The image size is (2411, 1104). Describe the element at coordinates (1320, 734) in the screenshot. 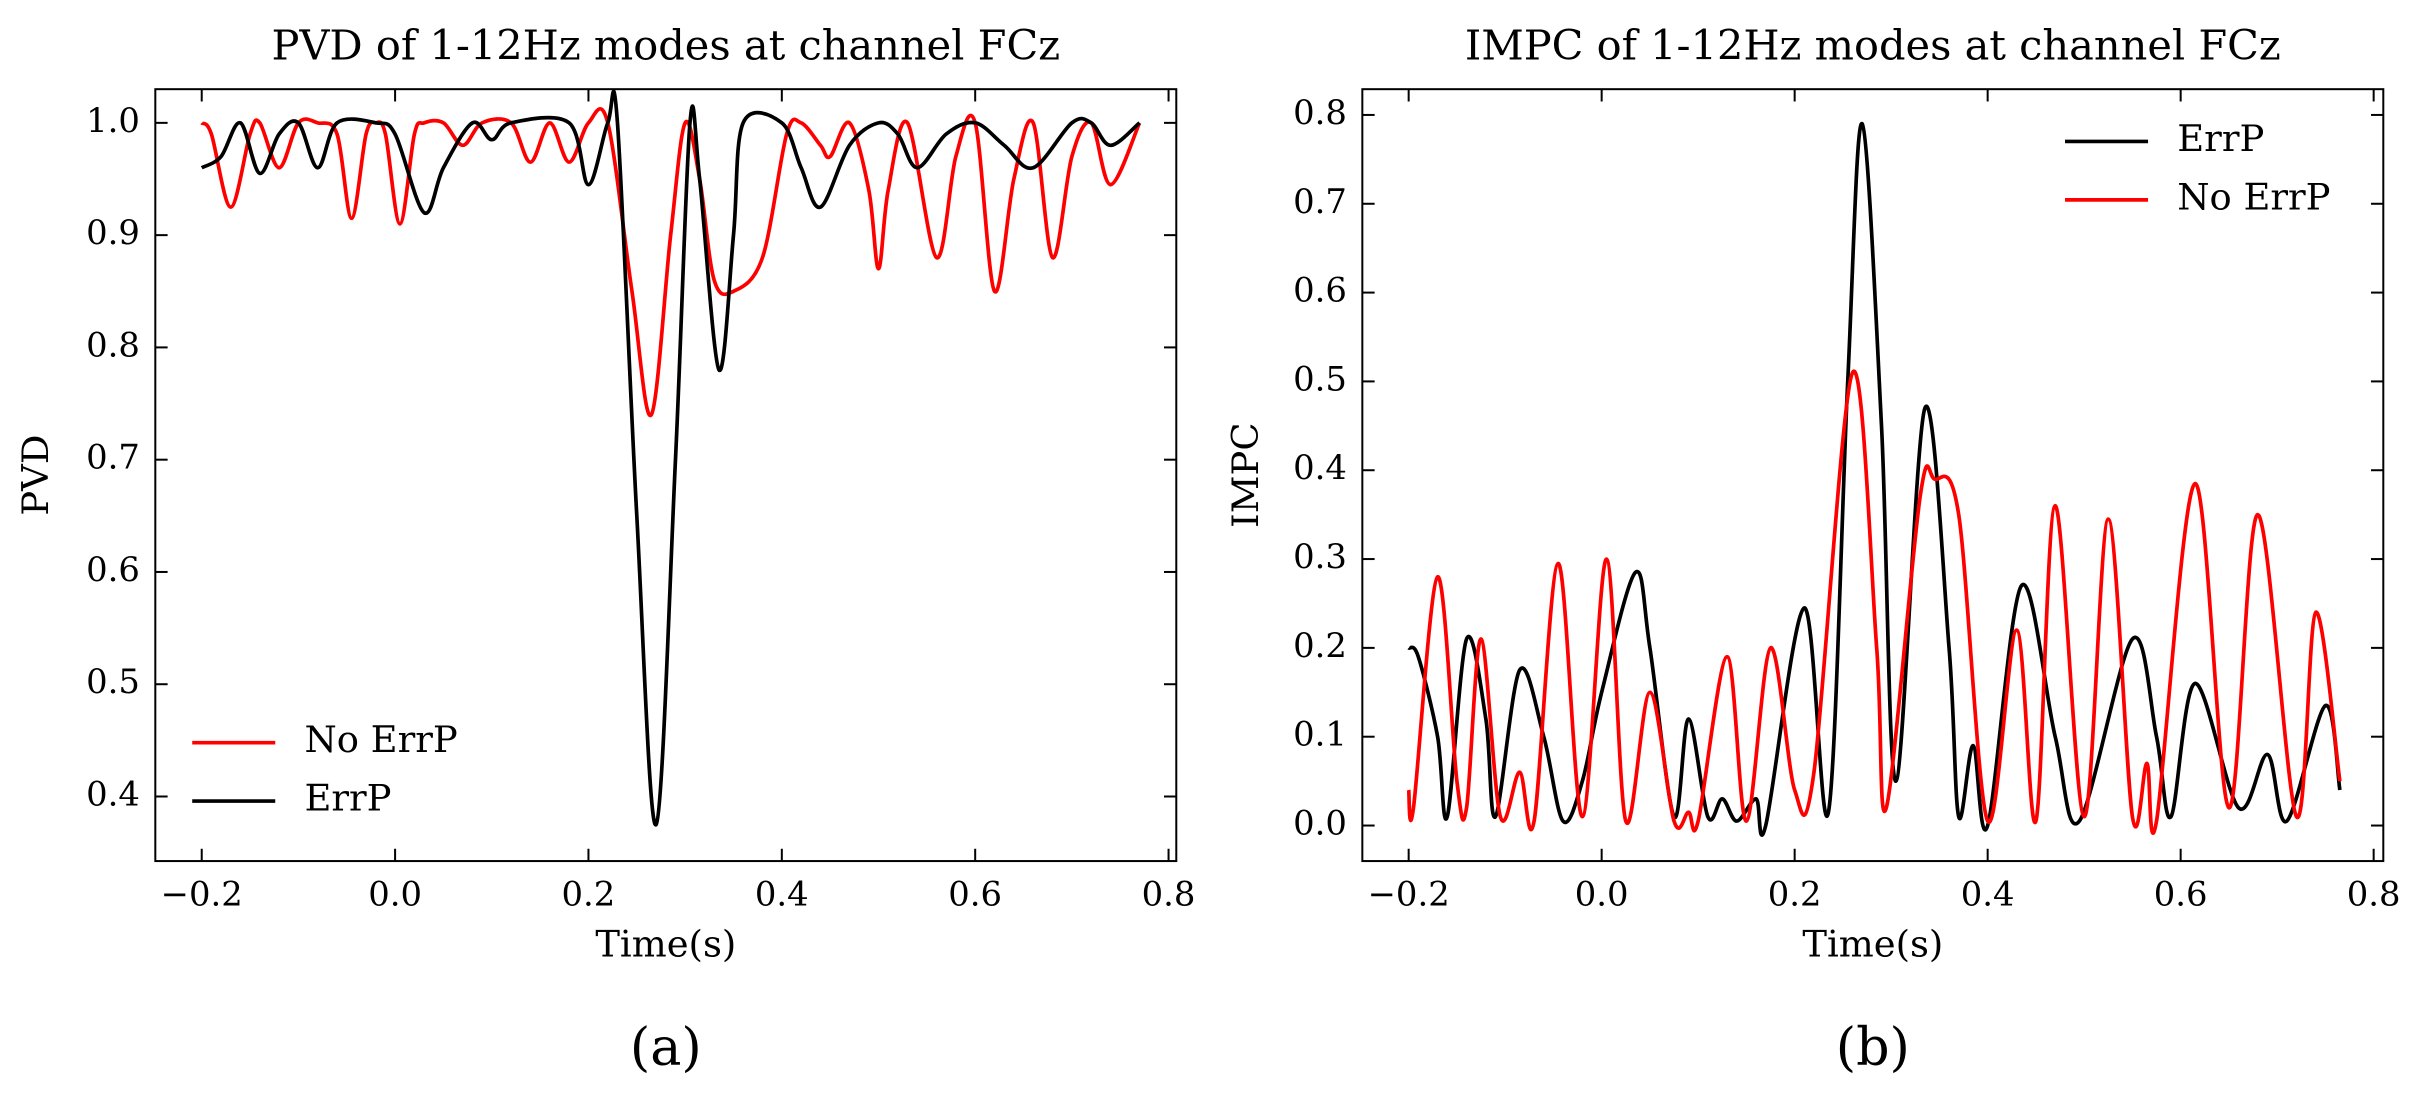

I see `y-tick-label: 0.1` at that location.